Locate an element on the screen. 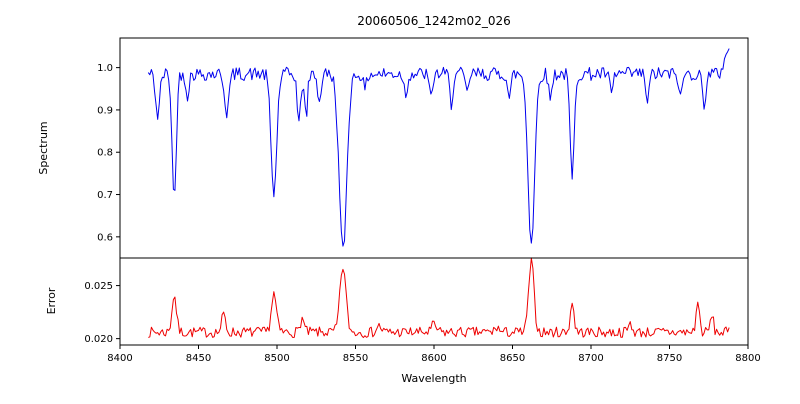  x-axis-label: Wavelength is located at coordinates (433, 378).